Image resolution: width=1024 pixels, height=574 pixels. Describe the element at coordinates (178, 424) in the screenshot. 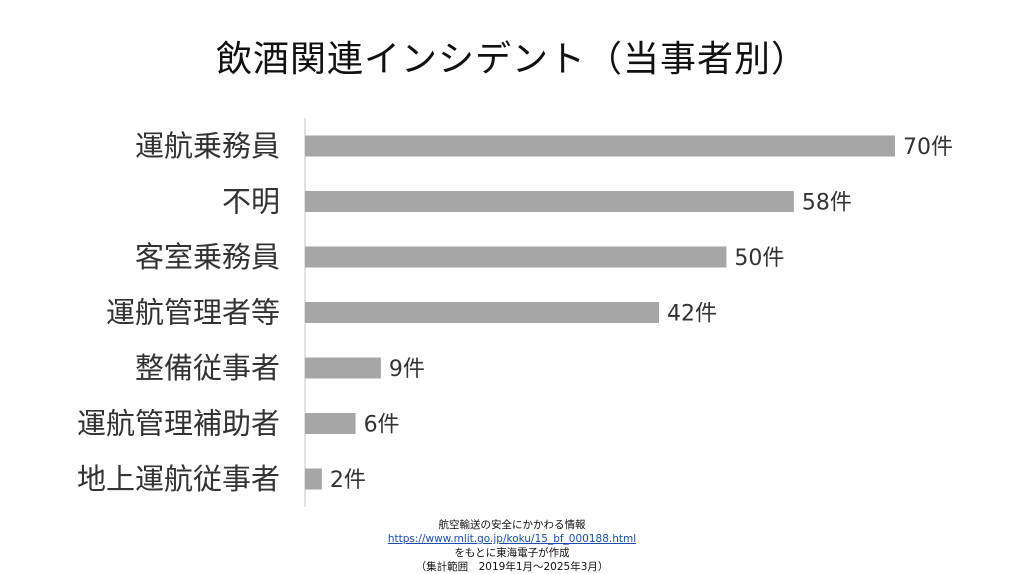

I see `category-label: 運航管理補助者` at that location.